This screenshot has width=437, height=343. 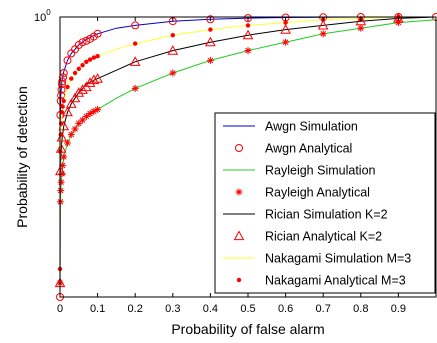 I want to click on legend-label: Awgn Analytical, so click(x=308, y=149).